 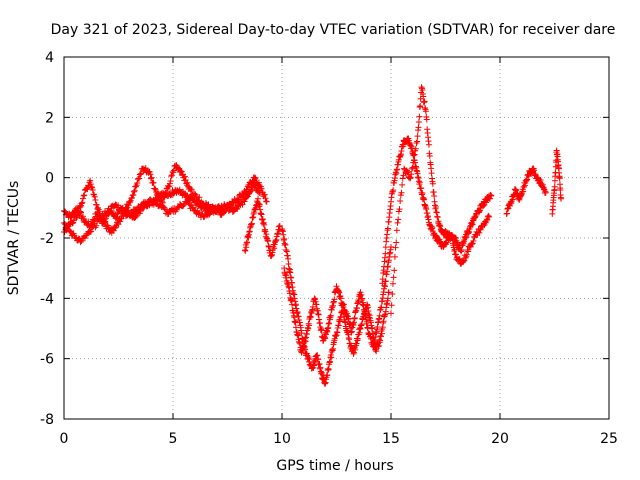 I want to click on y-tick-label: -4, so click(x=47, y=299).